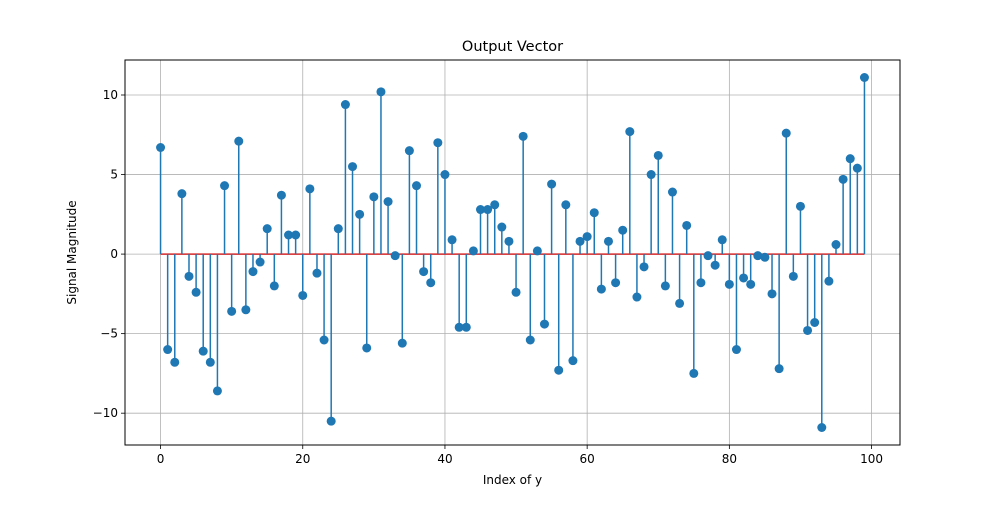  Describe the element at coordinates (114, 254) in the screenshot. I see `y-tick-label: 0` at that location.